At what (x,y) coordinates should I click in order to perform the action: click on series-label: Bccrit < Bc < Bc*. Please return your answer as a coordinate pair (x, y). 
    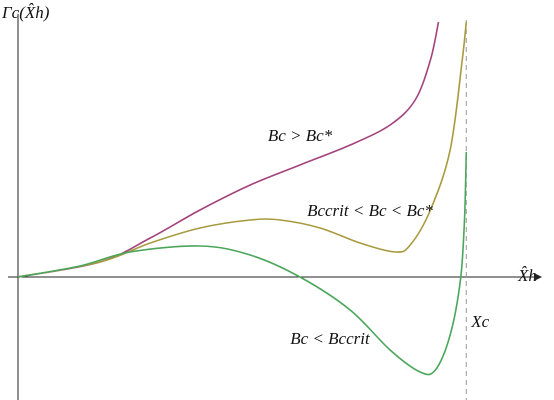
    Looking at the image, I should click on (370, 210).